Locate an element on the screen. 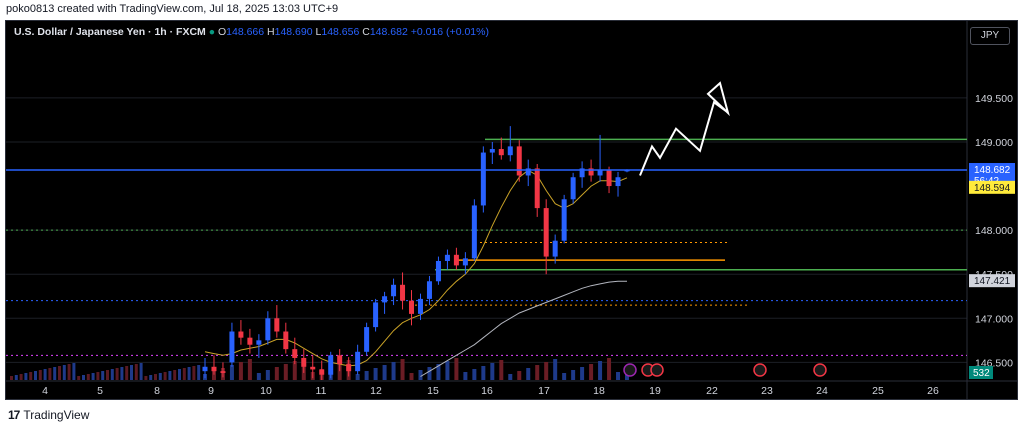 This screenshot has height=430, width=1024. ma-fast-badge-bg is located at coordinates (992, 187).